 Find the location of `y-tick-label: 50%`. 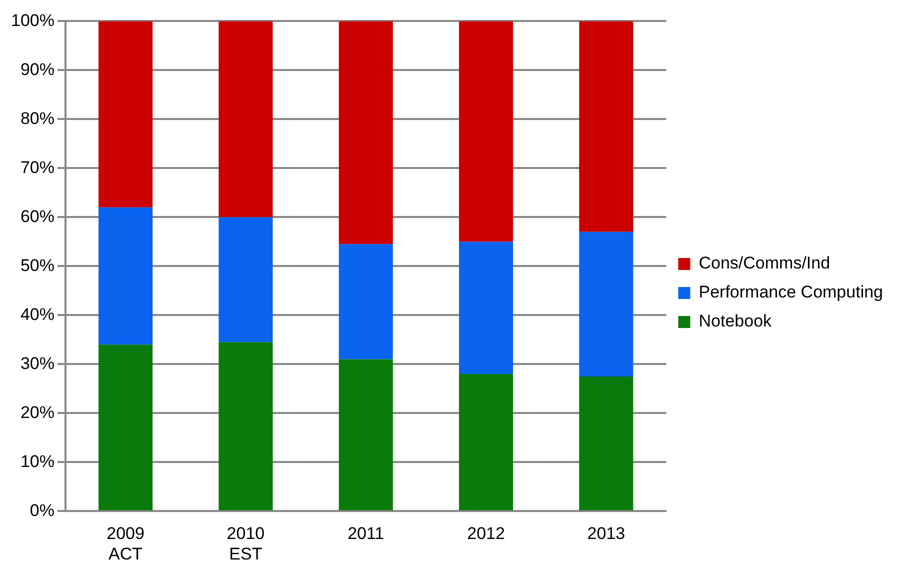

y-tick-label: 50% is located at coordinates (37, 265).